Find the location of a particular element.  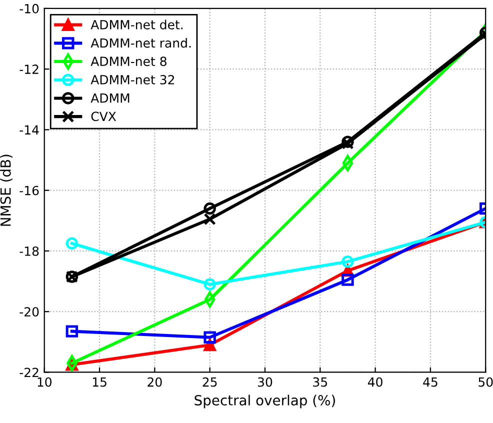

x-tick-label: 20 is located at coordinates (155, 382).